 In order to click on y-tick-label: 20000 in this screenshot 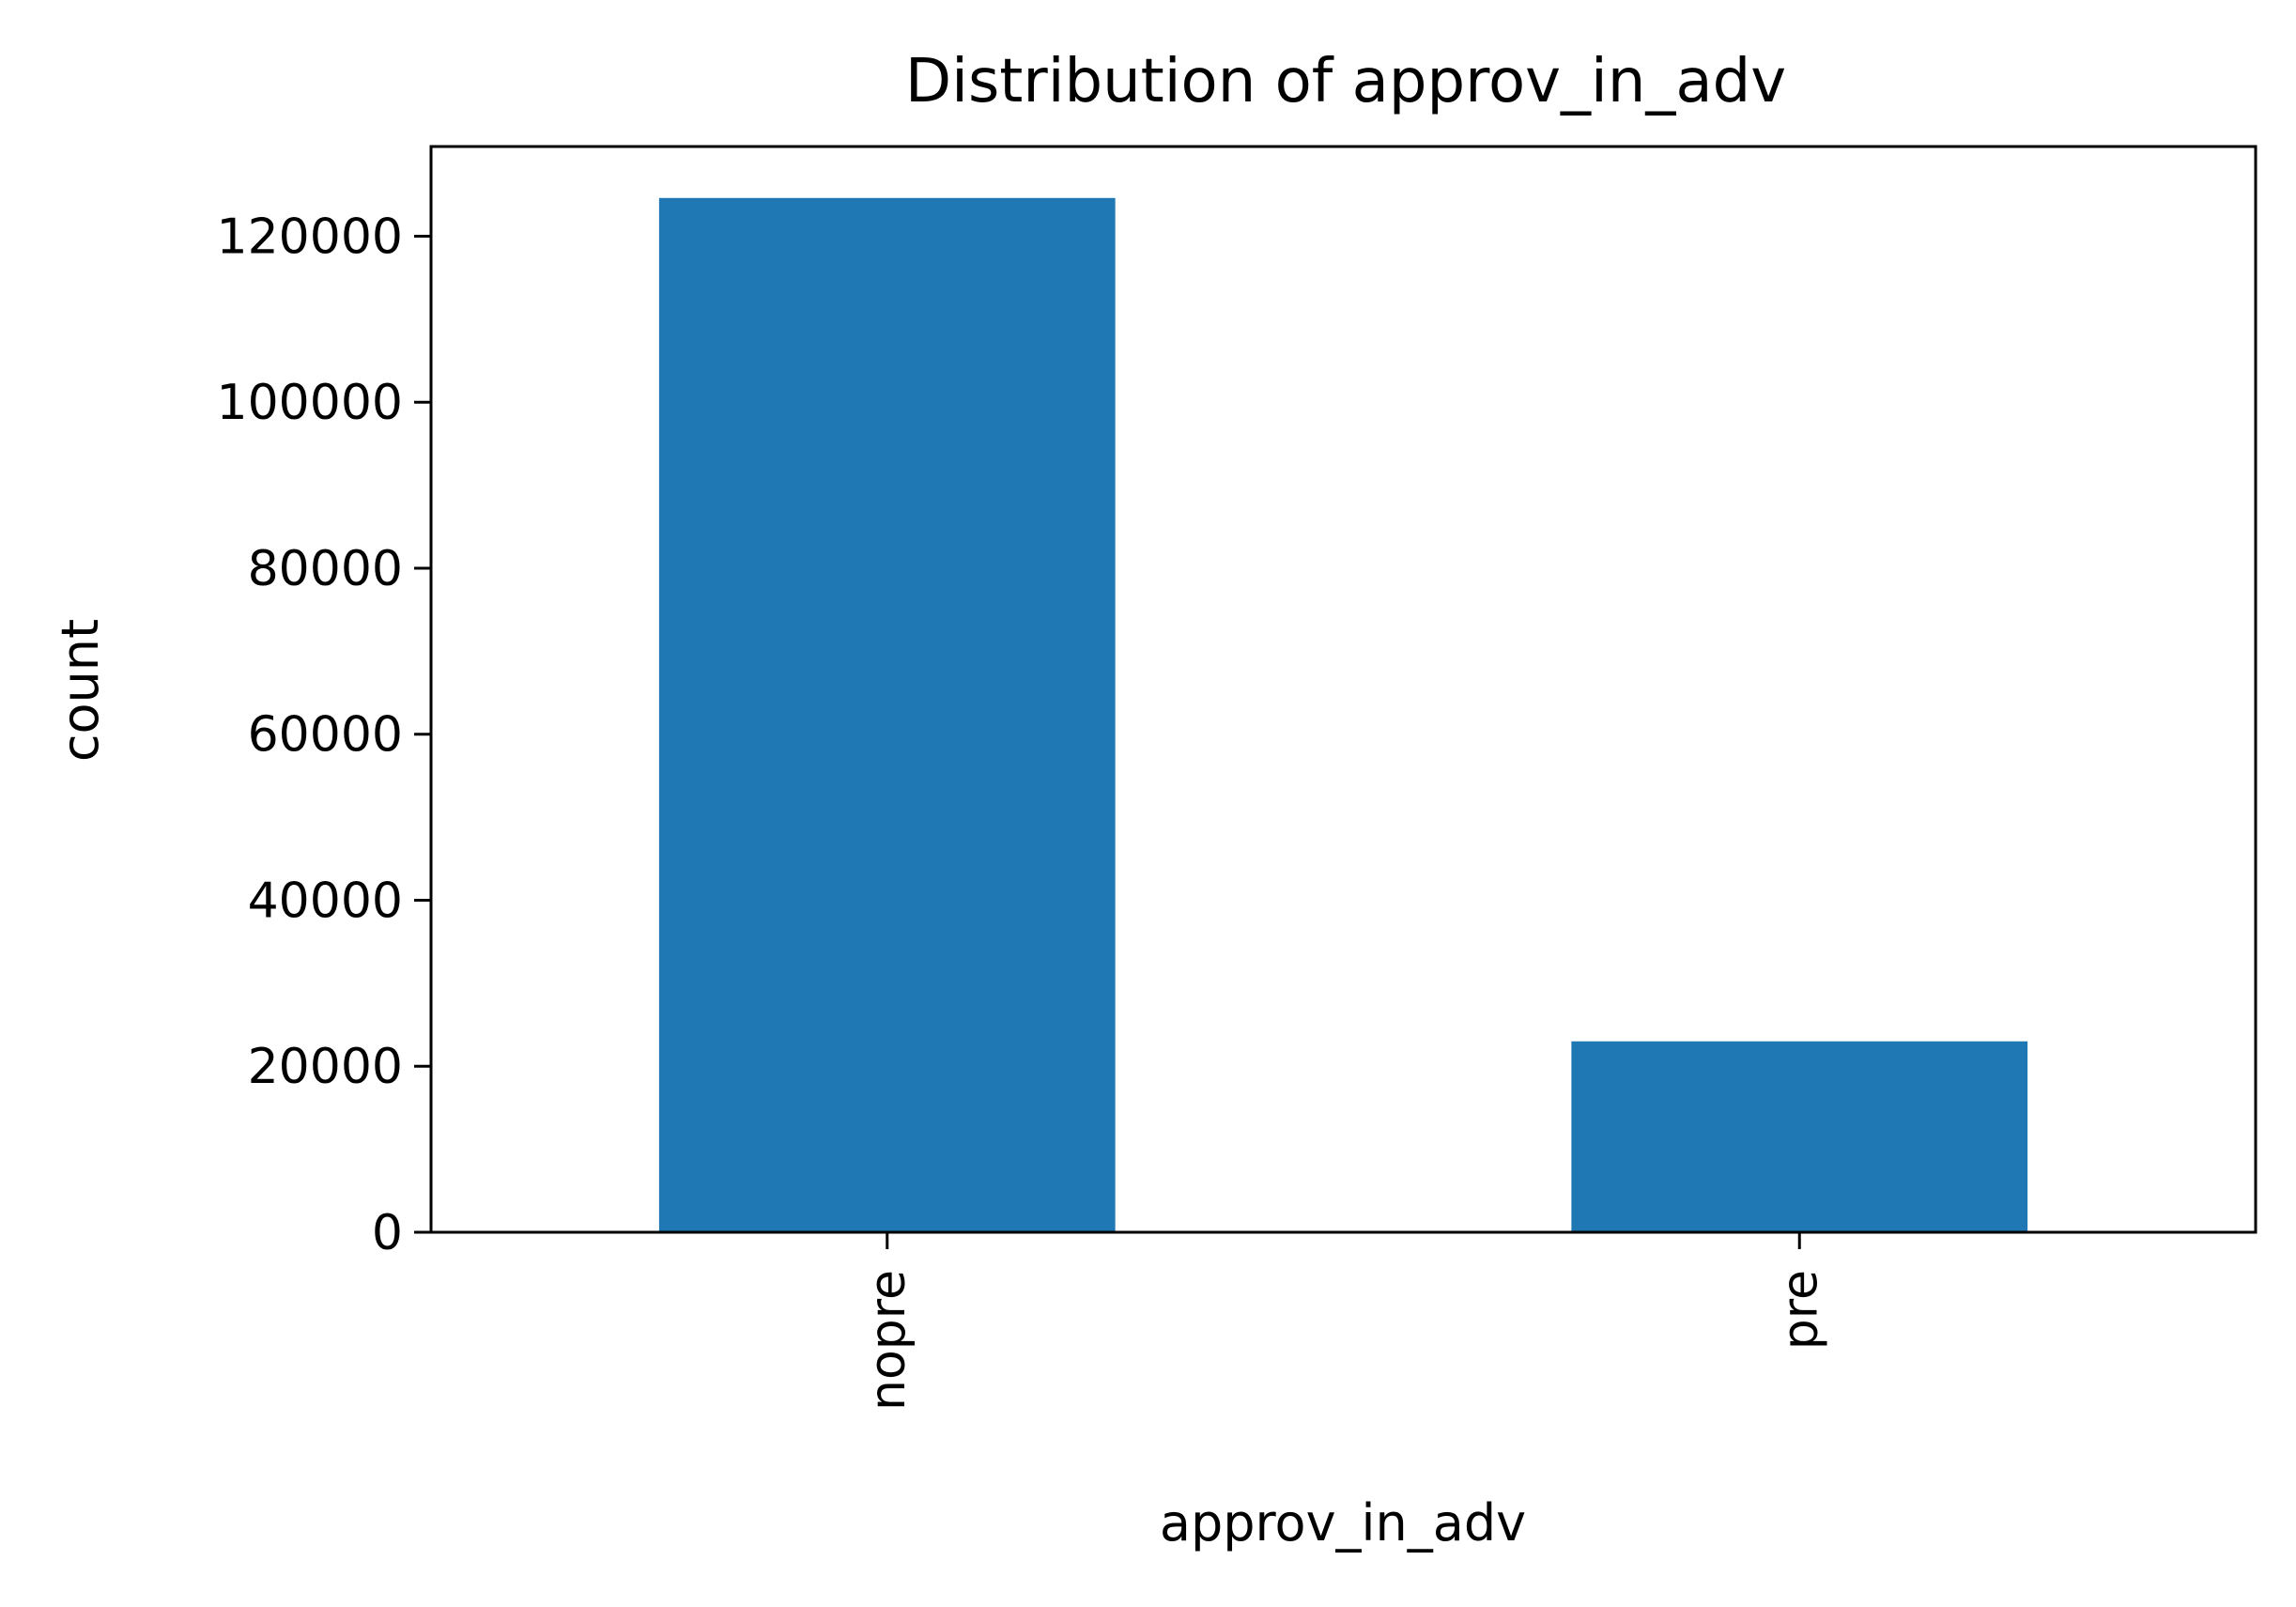, I will do `click(326, 1067)`.